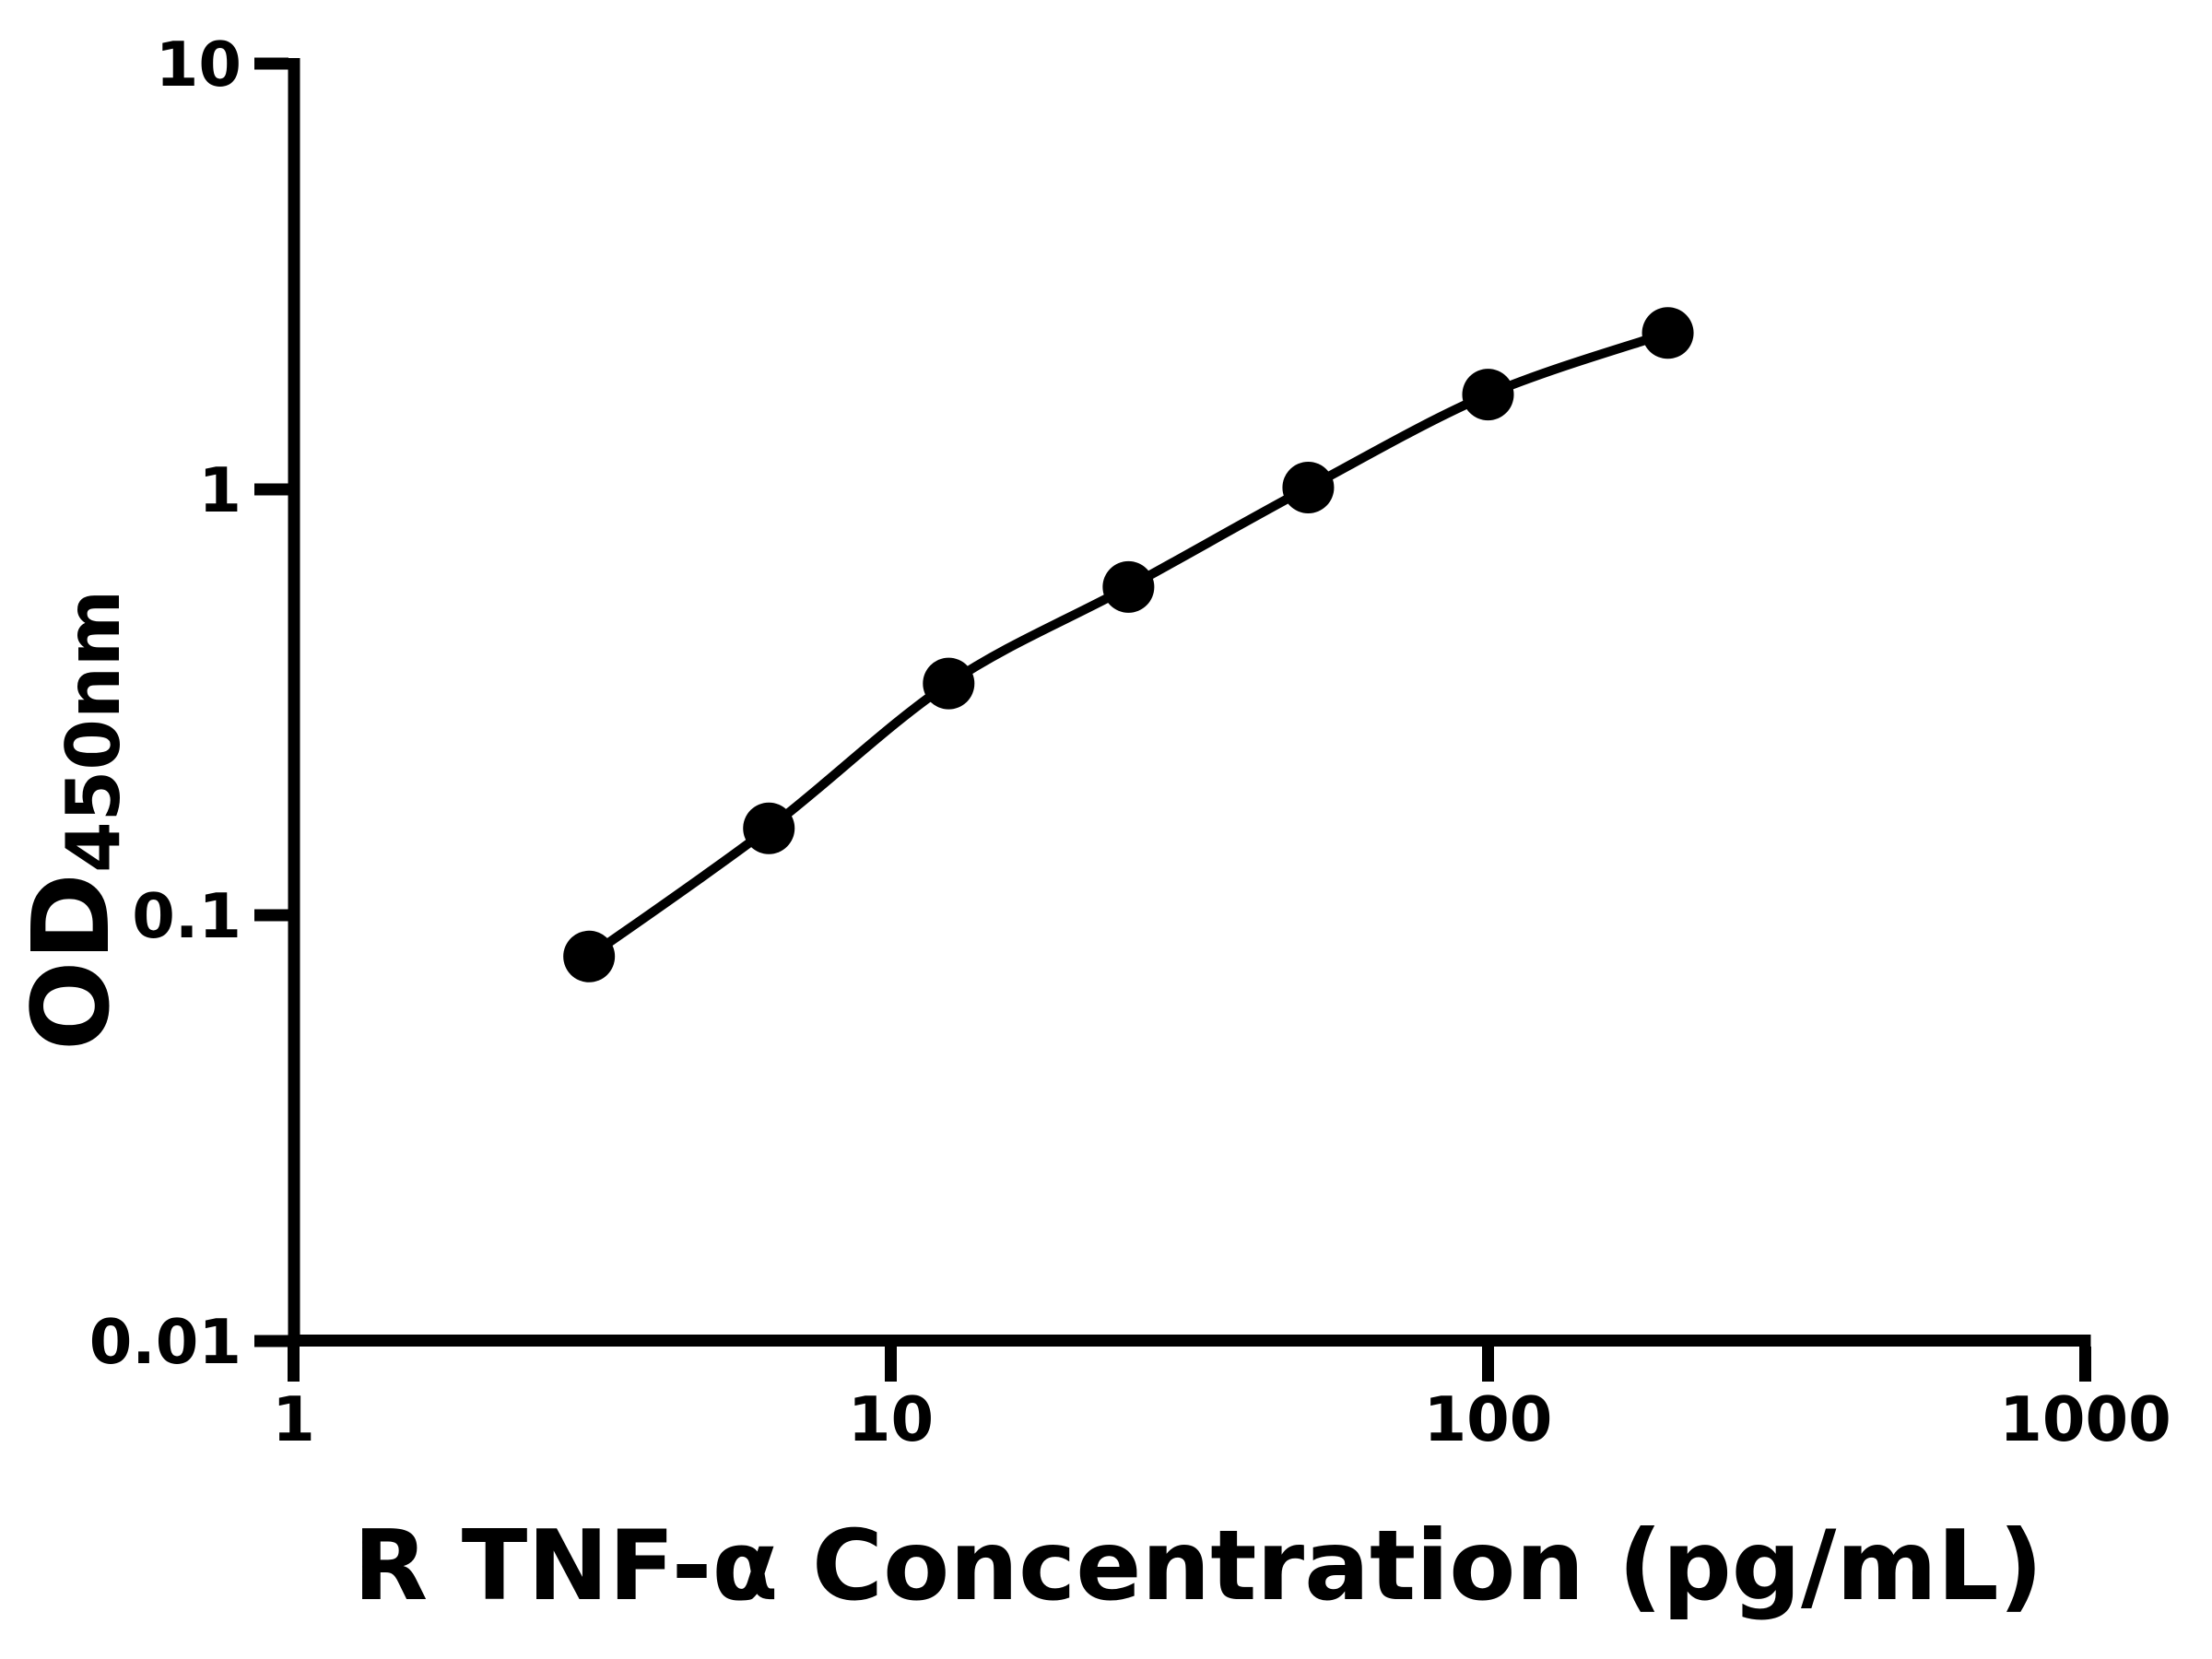 This screenshot has height=1659, width=2212. Describe the element at coordinates (2085, 1419) in the screenshot. I see `x-tick-label-1000: 1000` at that location.